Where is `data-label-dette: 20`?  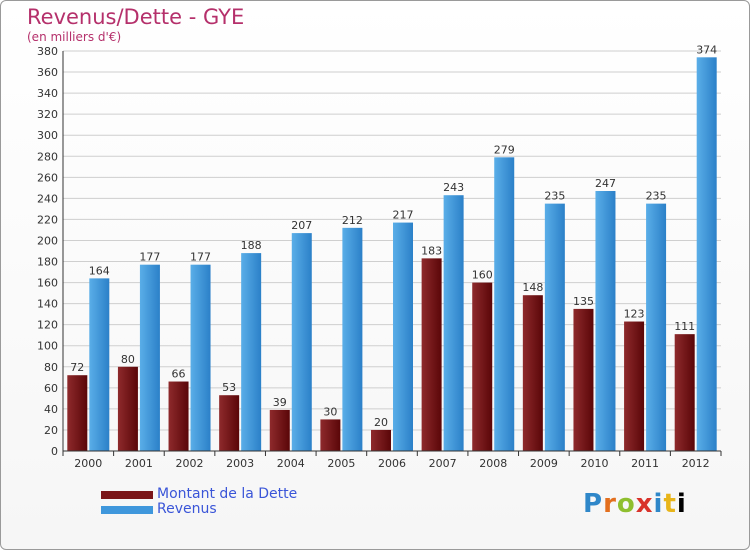 data-label-dette: 20 is located at coordinates (381, 422).